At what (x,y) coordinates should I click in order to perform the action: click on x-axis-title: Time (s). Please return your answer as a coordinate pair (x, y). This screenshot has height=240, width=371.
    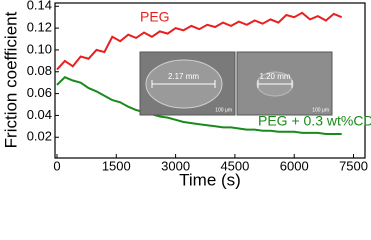
    Looking at the image, I should click on (210, 179).